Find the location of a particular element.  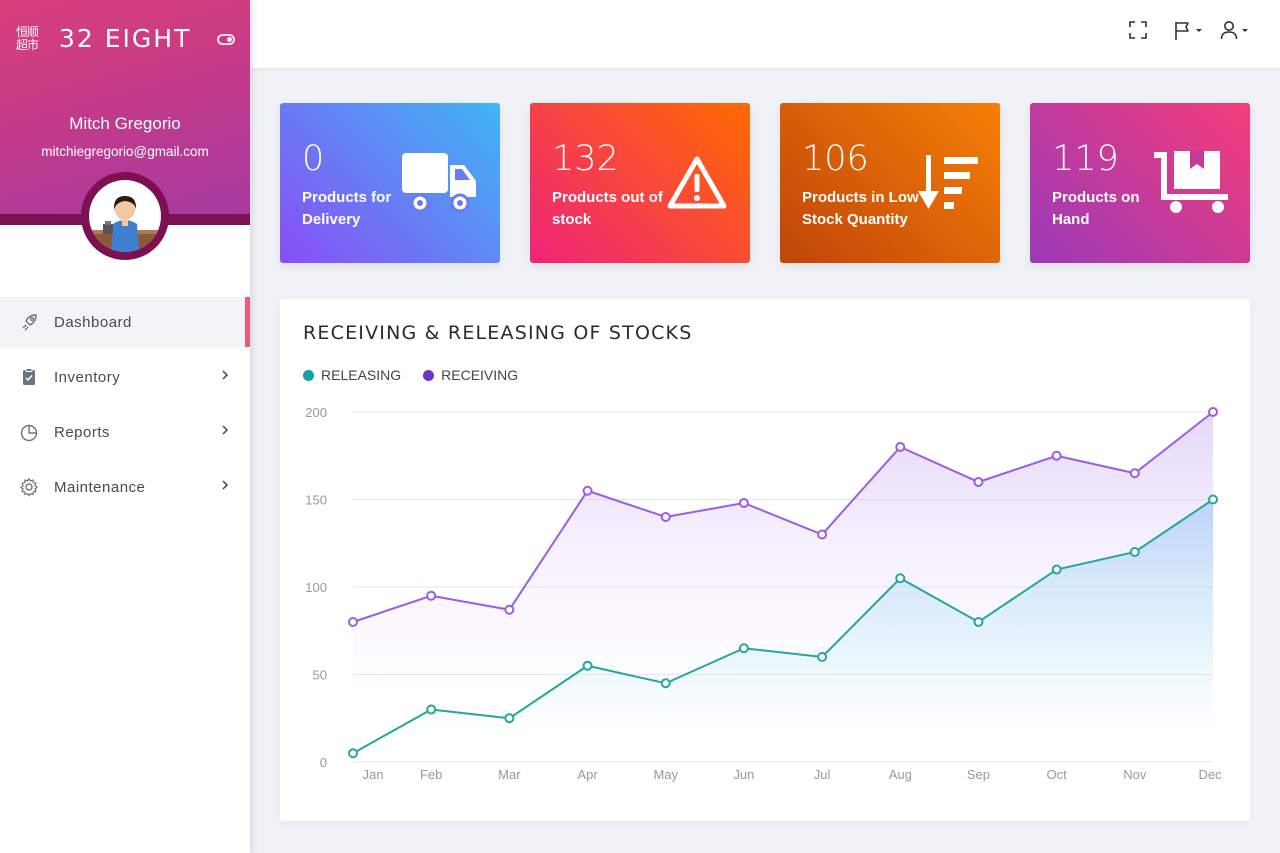

topbar is located at coordinates (765, 34).